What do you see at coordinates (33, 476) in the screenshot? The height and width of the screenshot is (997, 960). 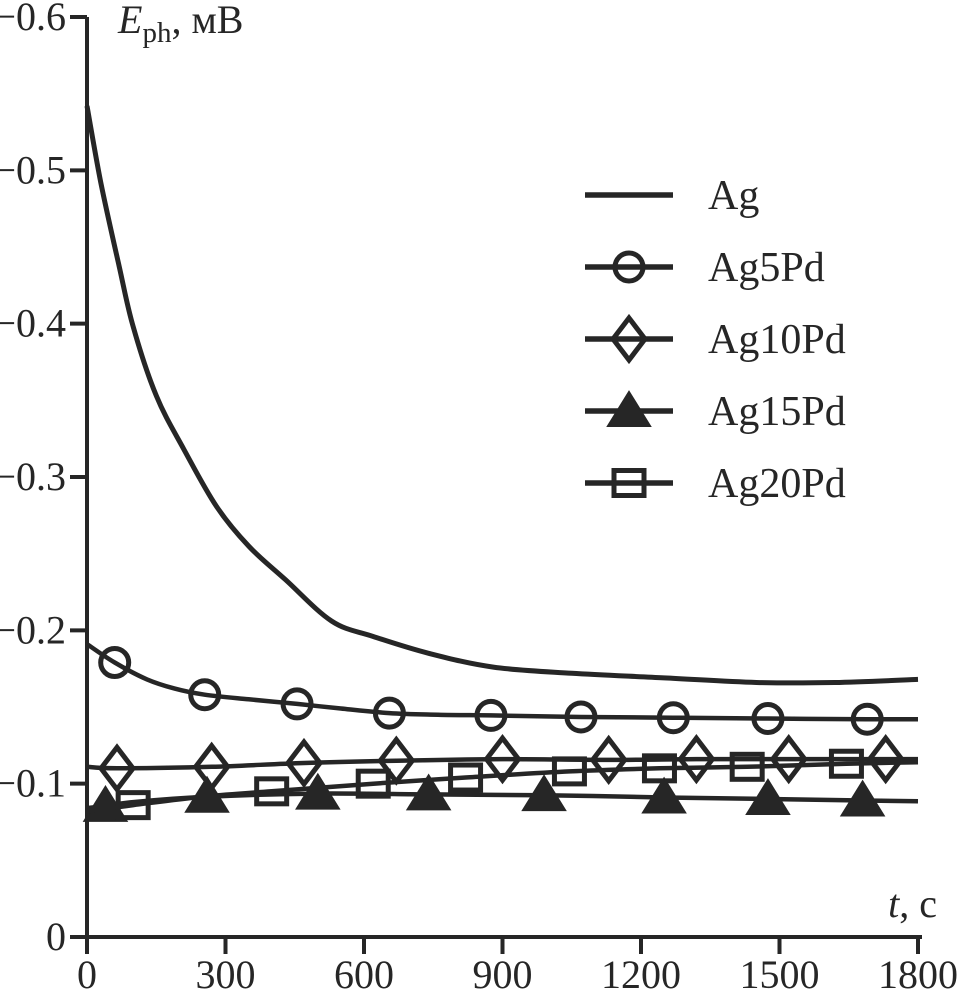 I see `y-tick-label: −0.3` at bounding box center [33, 476].